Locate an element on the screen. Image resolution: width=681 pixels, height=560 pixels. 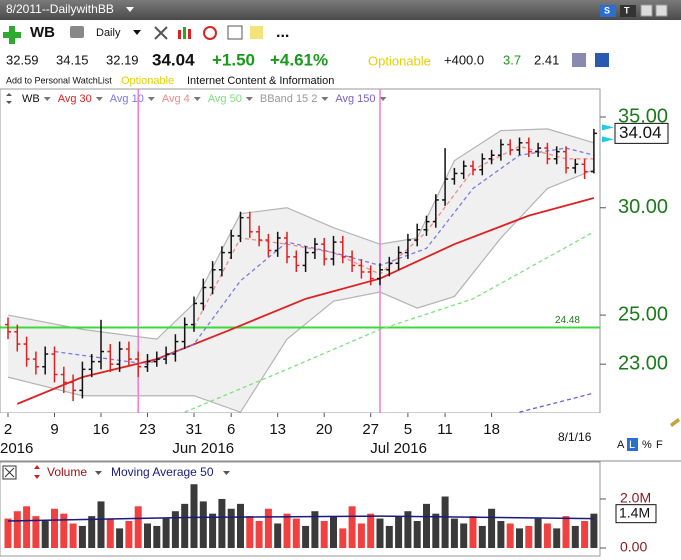
badge-s is located at coordinates (608, 11).